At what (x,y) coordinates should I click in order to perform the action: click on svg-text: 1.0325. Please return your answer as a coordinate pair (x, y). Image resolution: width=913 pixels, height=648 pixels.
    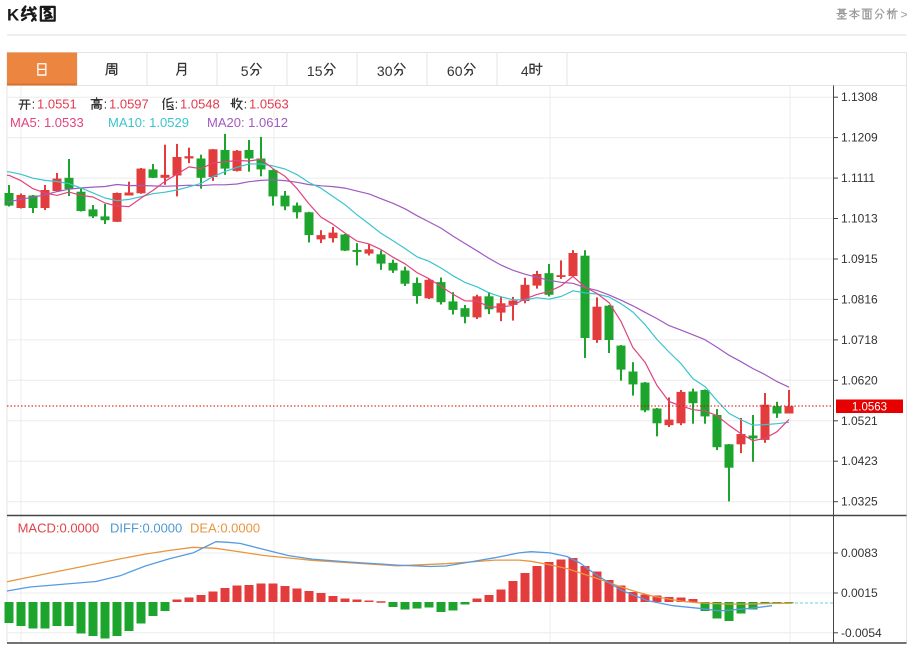
    Looking at the image, I should click on (859, 502).